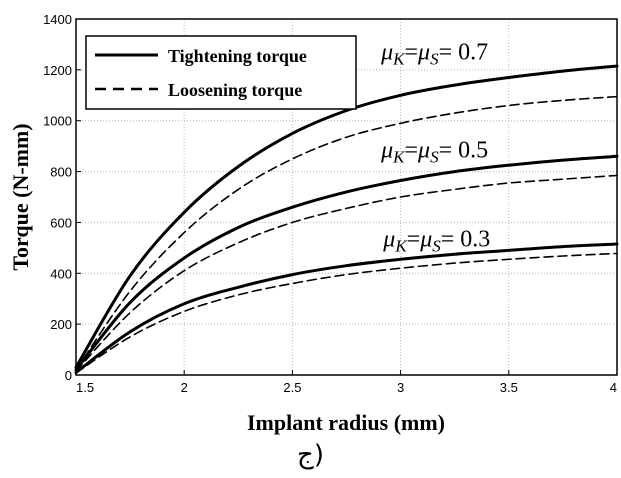 Image resolution: width=621 pixels, height=478 pixels. I want to click on x-tick-label: 4, so click(613, 387).